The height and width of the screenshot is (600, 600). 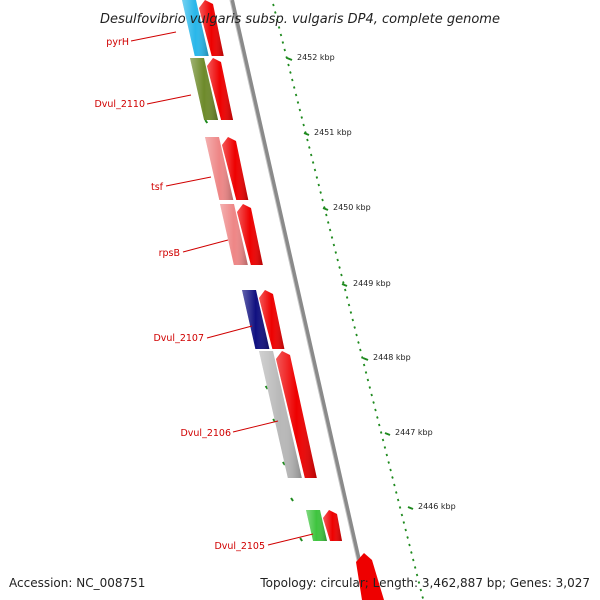 What do you see at coordinates (178, 338) in the screenshot?
I see `gene-label-dvul-2107: Dvul_2107` at bounding box center [178, 338].